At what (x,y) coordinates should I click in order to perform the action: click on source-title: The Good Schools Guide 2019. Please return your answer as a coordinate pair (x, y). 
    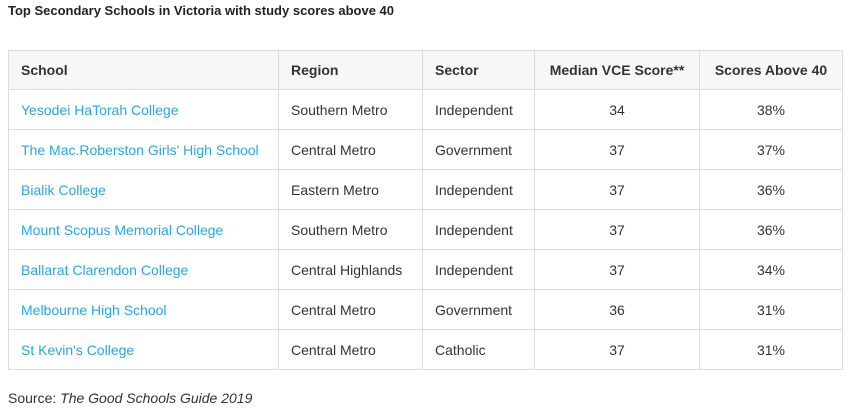
    Looking at the image, I should click on (156, 398).